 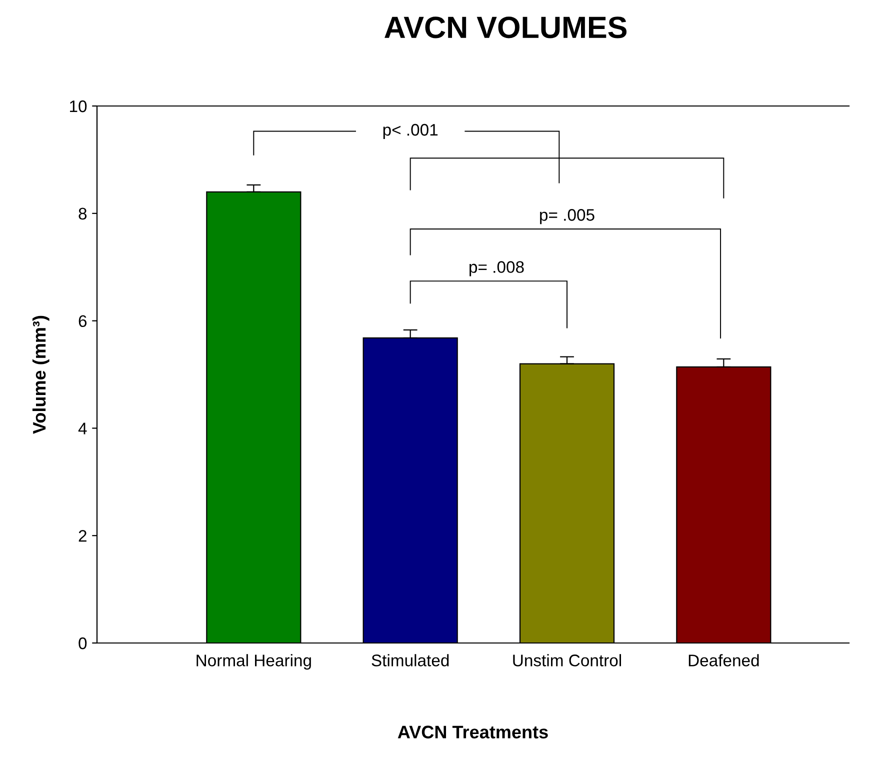 I want to click on annotation: p= .008, so click(x=497, y=268).